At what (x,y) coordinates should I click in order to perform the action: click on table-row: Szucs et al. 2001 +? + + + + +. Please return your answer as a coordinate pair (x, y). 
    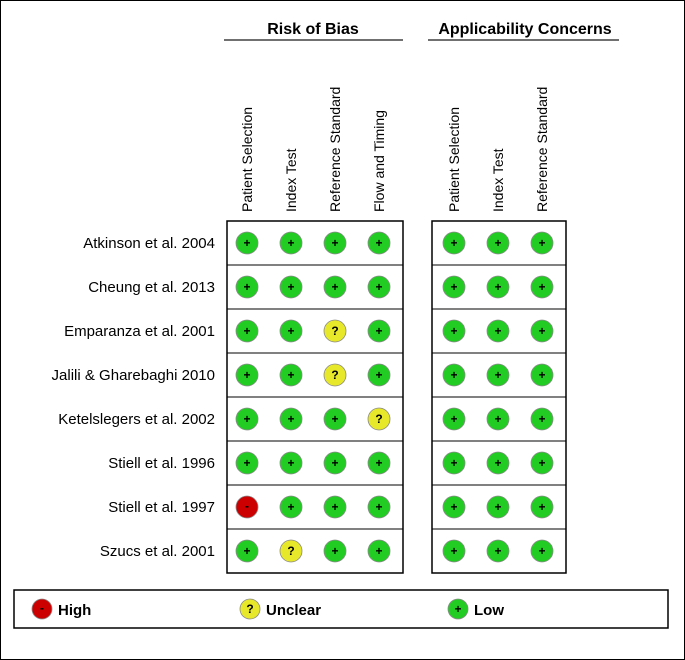
    Looking at the image, I should click on (327, 551).